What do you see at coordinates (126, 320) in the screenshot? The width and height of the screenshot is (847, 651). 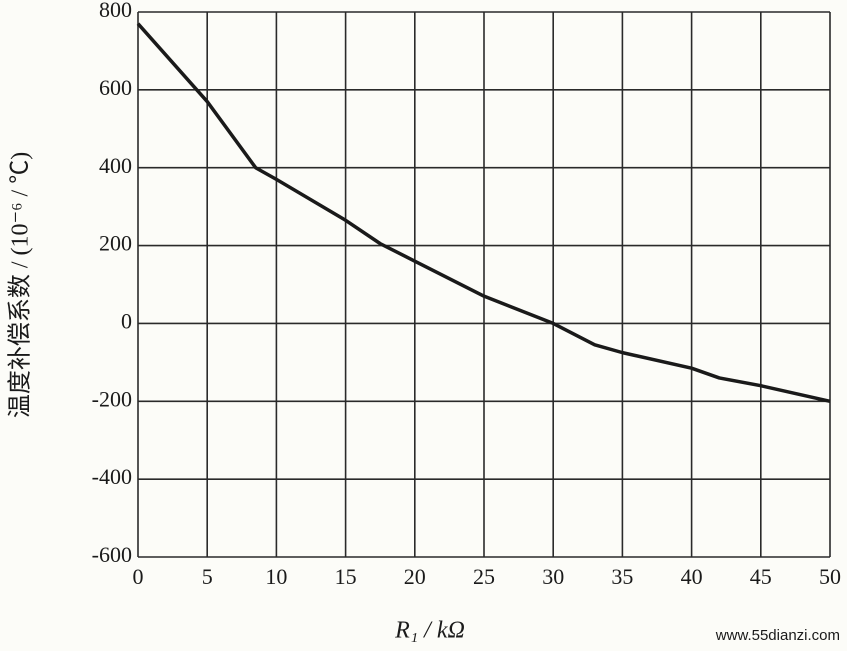 I see `y-tick-label: 0` at bounding box center [126, 320].